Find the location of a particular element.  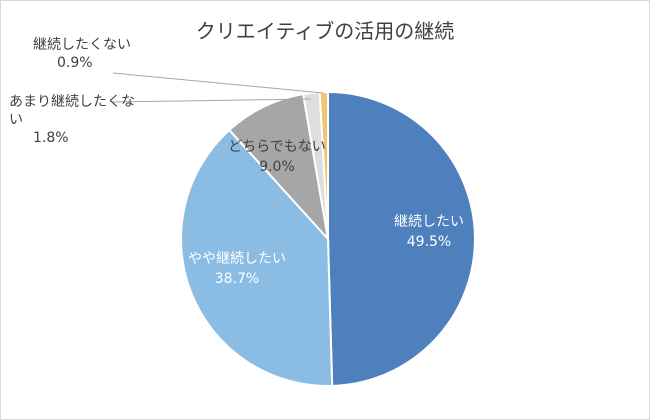

slice-value-5: 0.9% is located at coordinates (75, 63).